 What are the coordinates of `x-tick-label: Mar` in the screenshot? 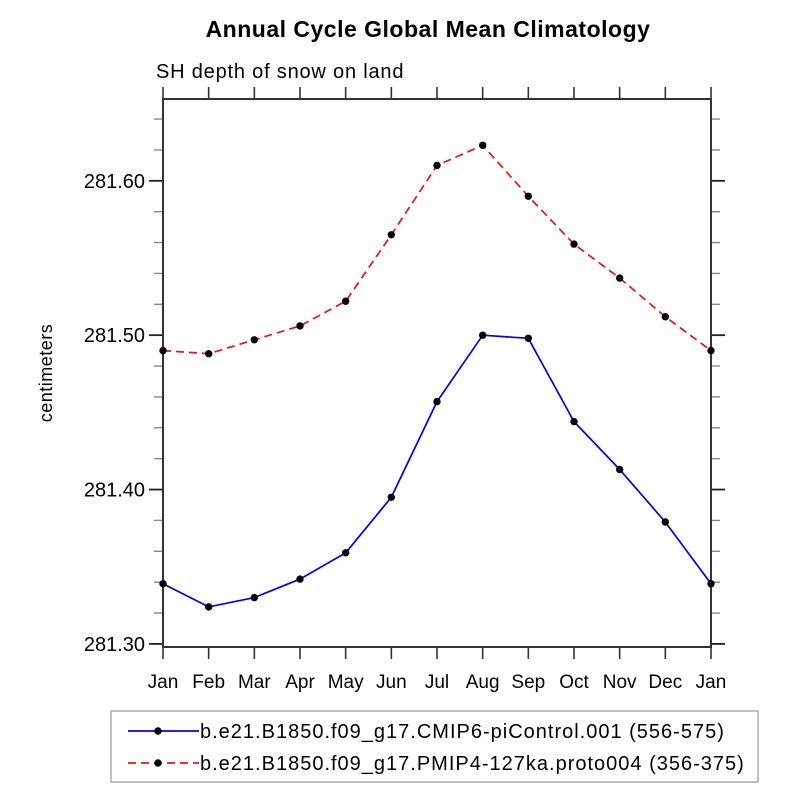 It's located at (254, 682).